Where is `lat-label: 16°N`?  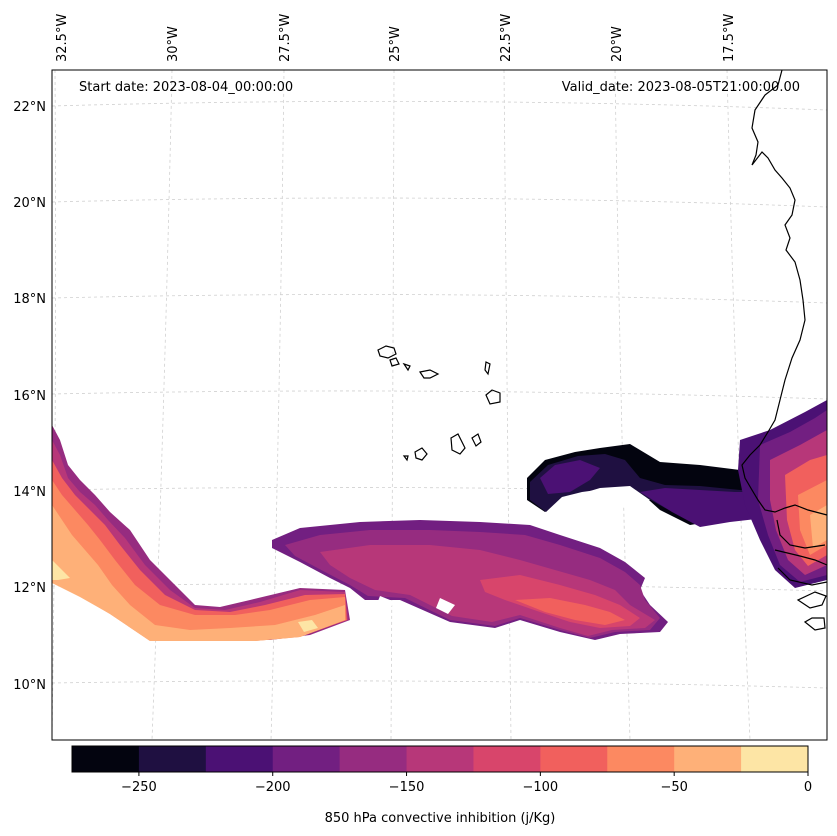 lat-label: 16°N is located at coordinates (29, 396).